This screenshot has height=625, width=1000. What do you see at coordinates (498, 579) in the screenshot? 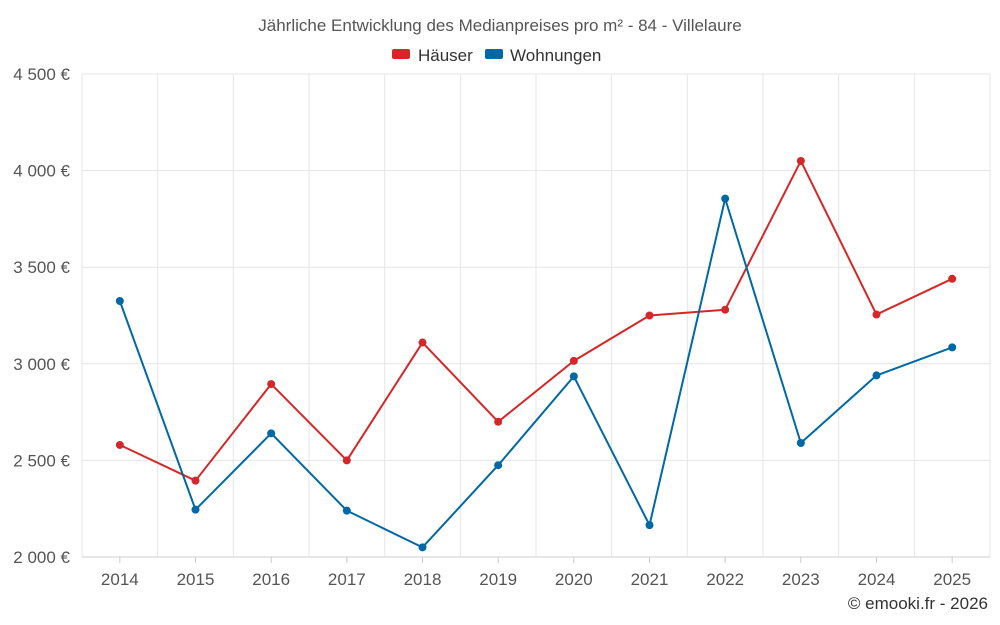
I see `x-tick-label: 2019` at bounding box center [498, 579].